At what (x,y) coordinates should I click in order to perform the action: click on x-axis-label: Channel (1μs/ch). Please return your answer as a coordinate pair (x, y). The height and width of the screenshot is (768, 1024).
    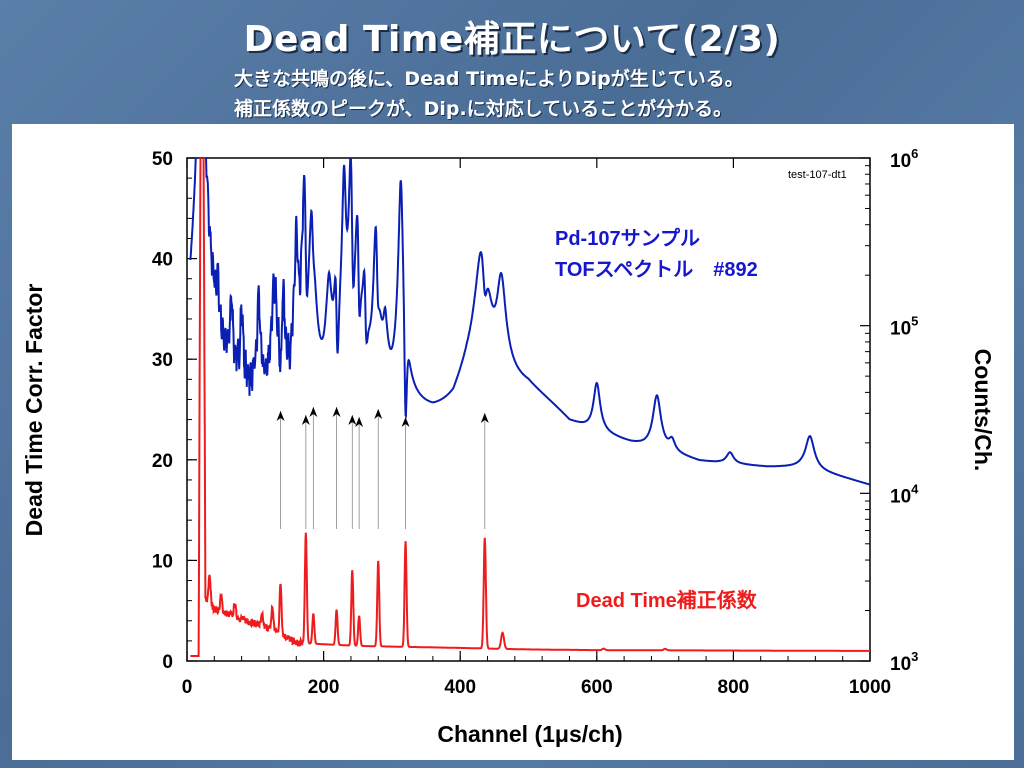
    Looking at the image, I should click on (529, 734).